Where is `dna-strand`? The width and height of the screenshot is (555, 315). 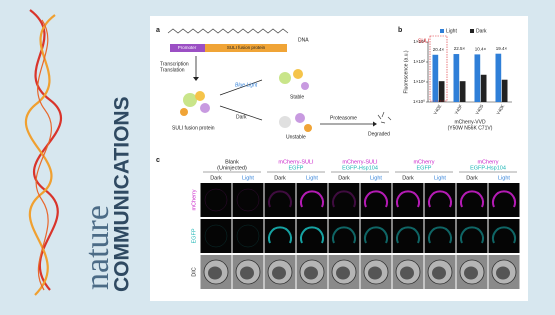
dna-strand is located at coordinates (228, 31).